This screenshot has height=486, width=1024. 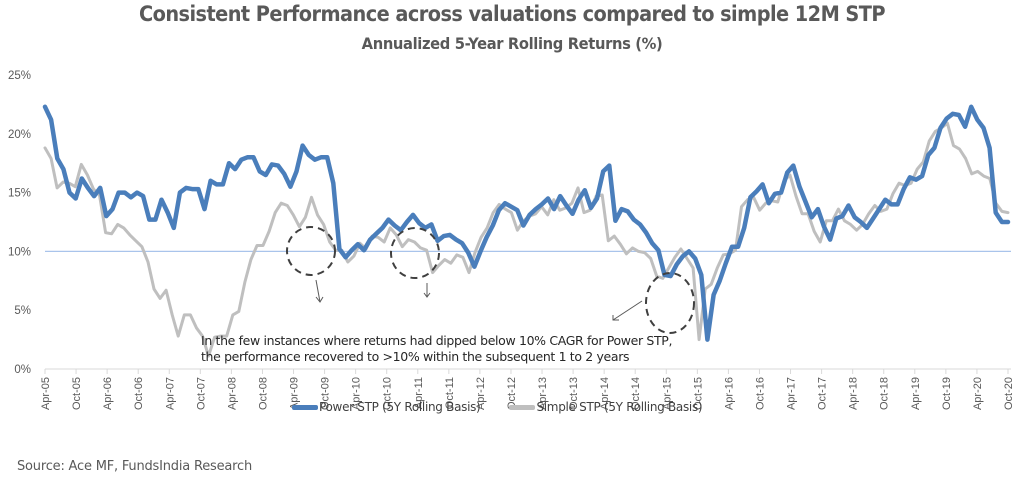 What do you see at coordinates (19, 76) in the screenshot?
I see `y-tick-label: 25%` at bounding box center [19, 76].